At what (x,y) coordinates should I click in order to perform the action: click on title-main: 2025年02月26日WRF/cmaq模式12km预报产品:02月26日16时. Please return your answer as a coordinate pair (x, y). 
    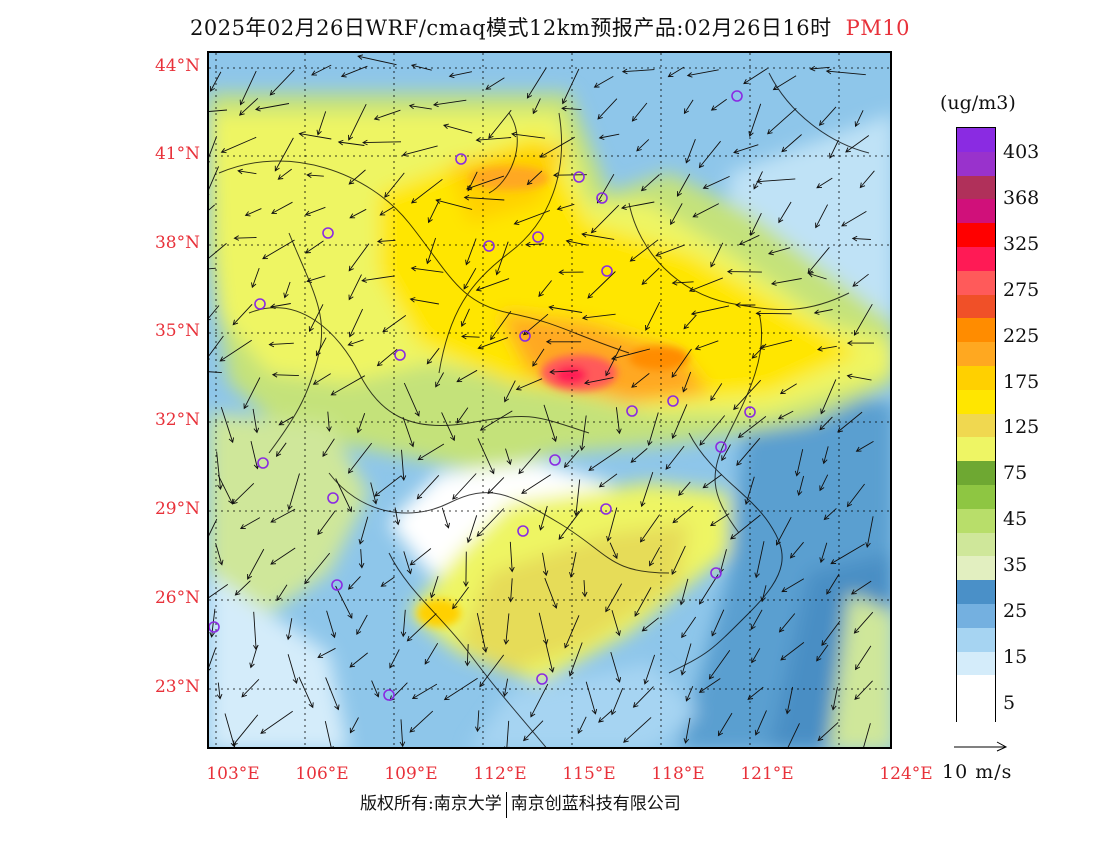
    Looking at the image, I should click on (510, 28).